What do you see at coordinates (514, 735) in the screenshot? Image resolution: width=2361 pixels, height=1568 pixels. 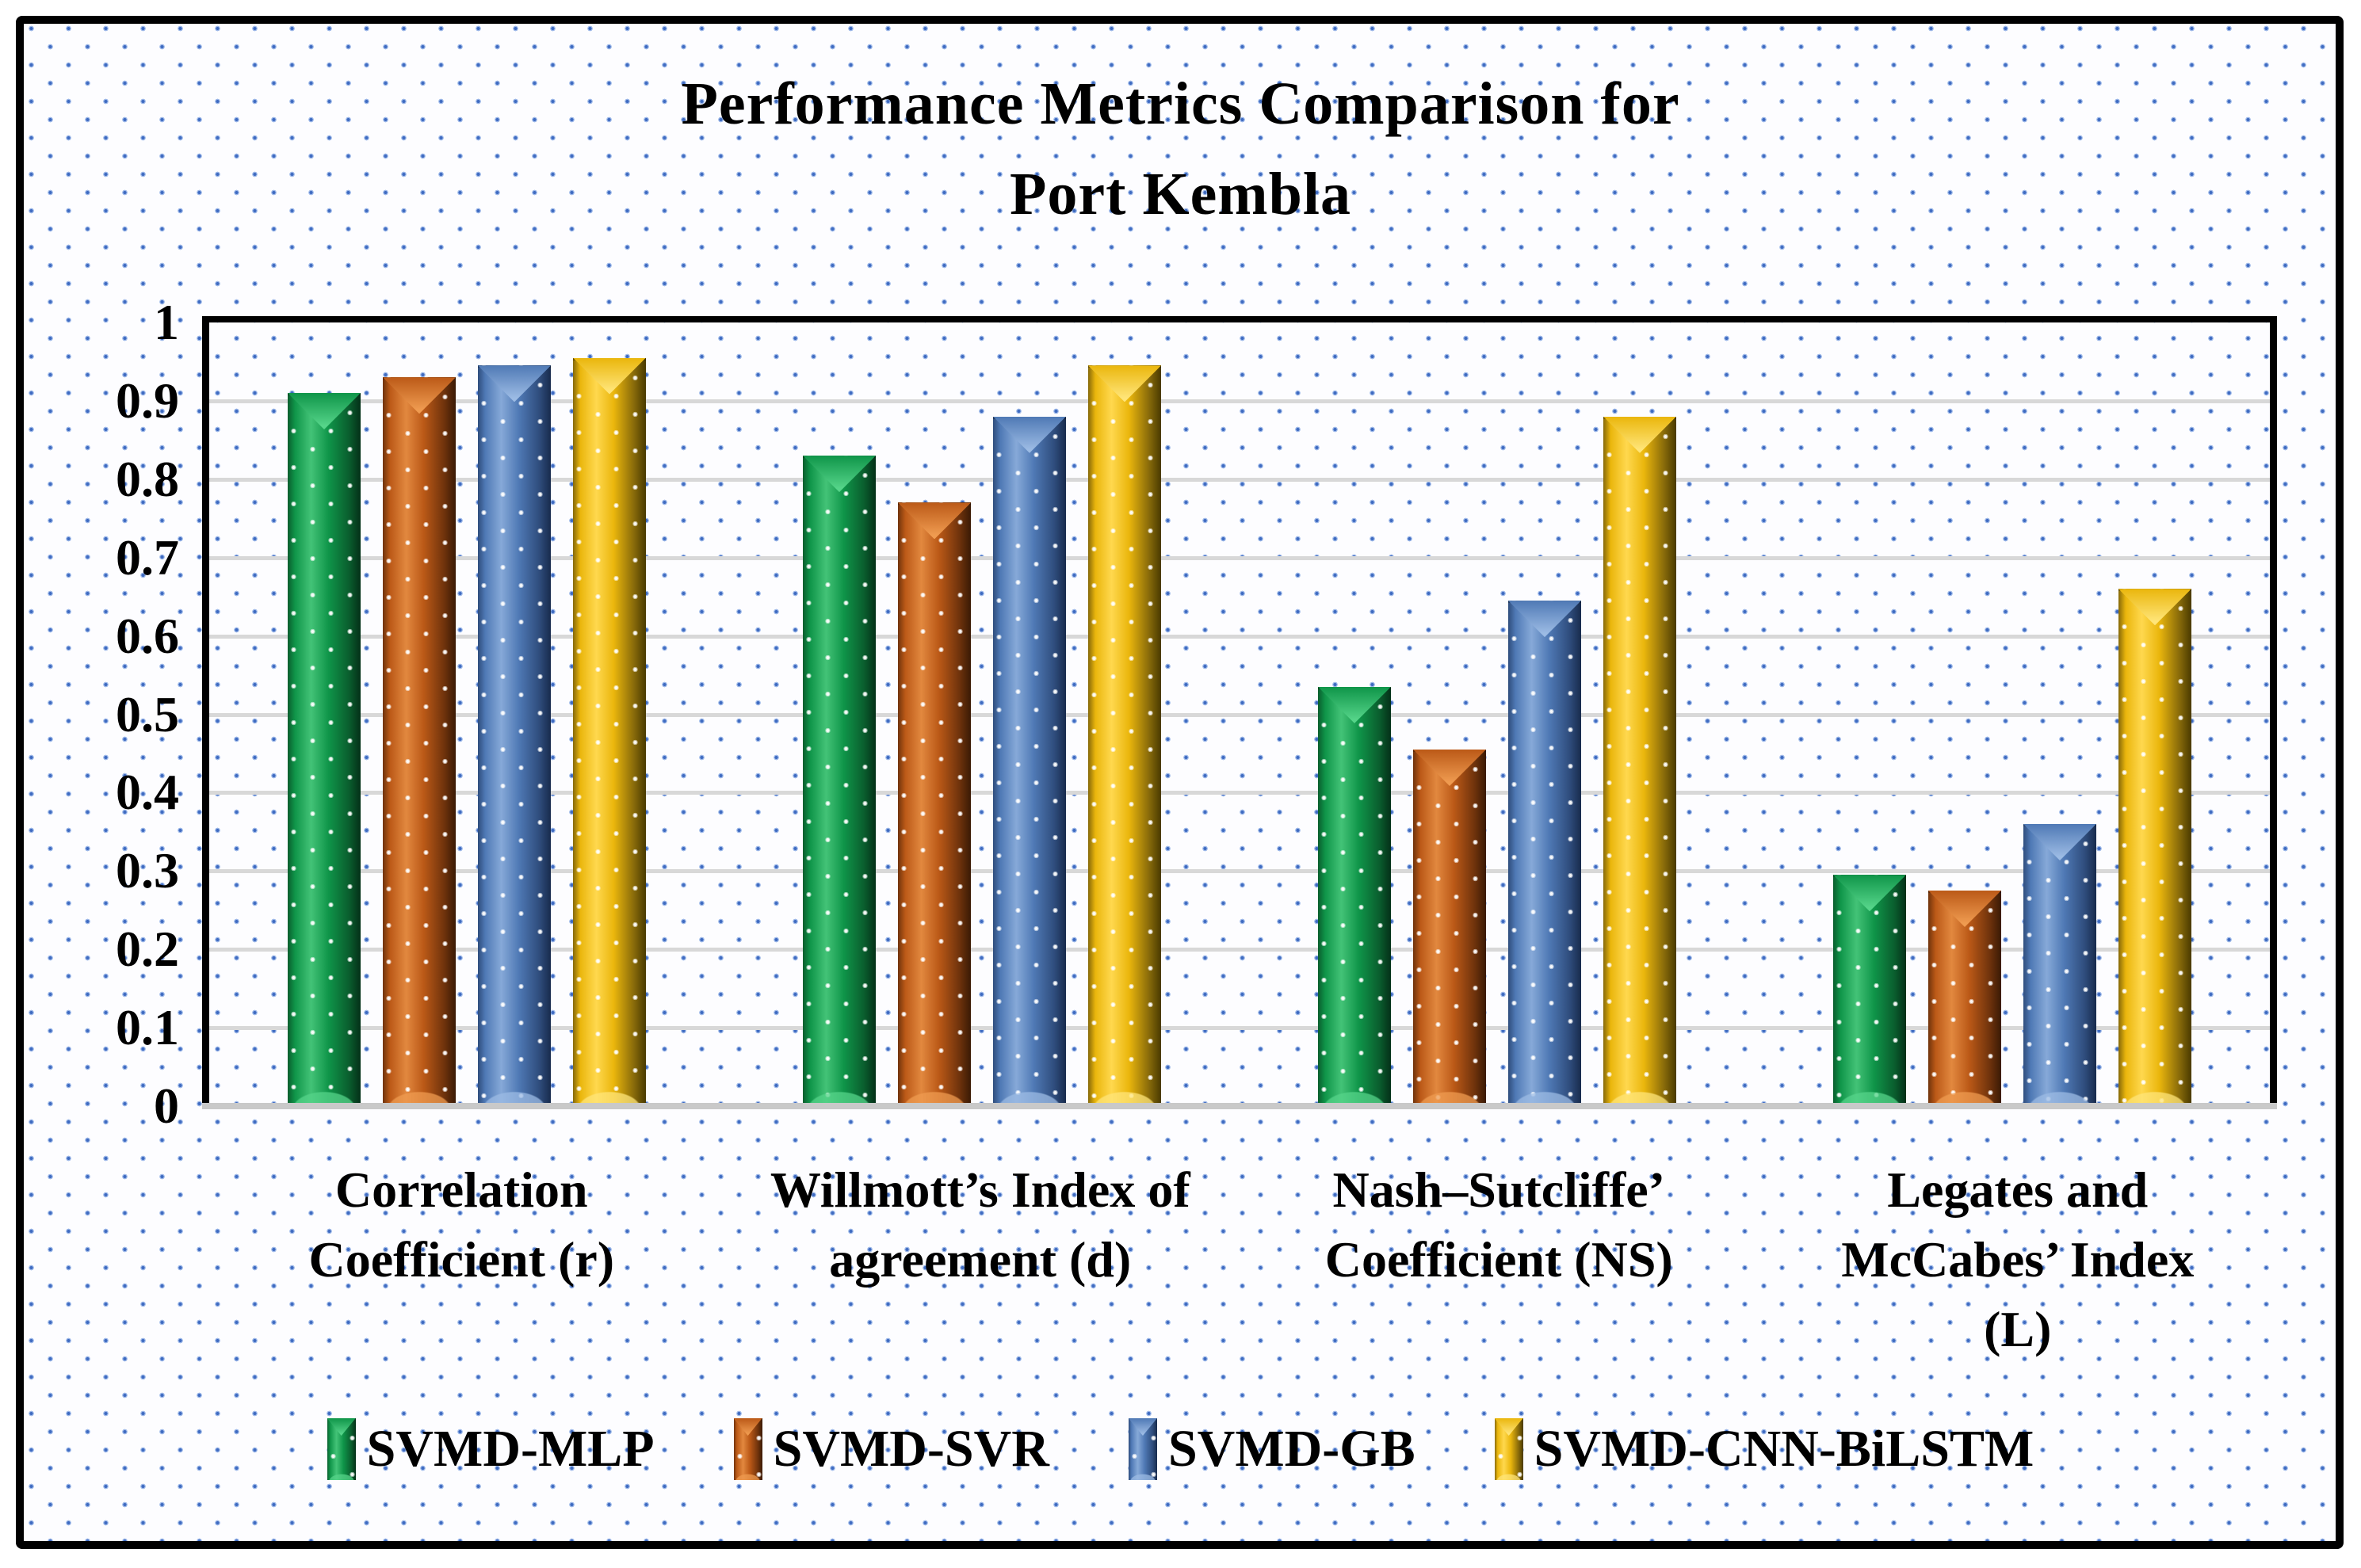 I see `bar-svmd-gb-group1` at bounding box center [514, 735].